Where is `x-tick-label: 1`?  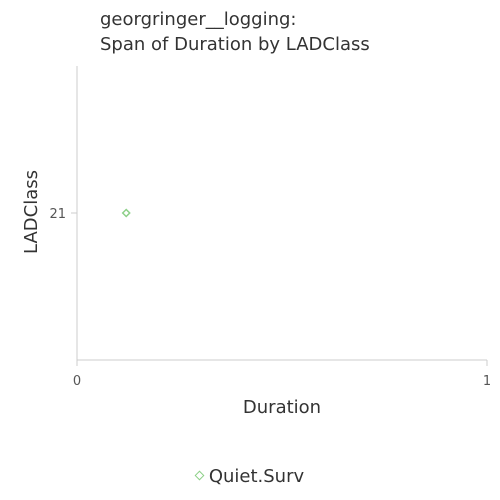
x-tick-label: 1 is located at coordinates (487, 381).